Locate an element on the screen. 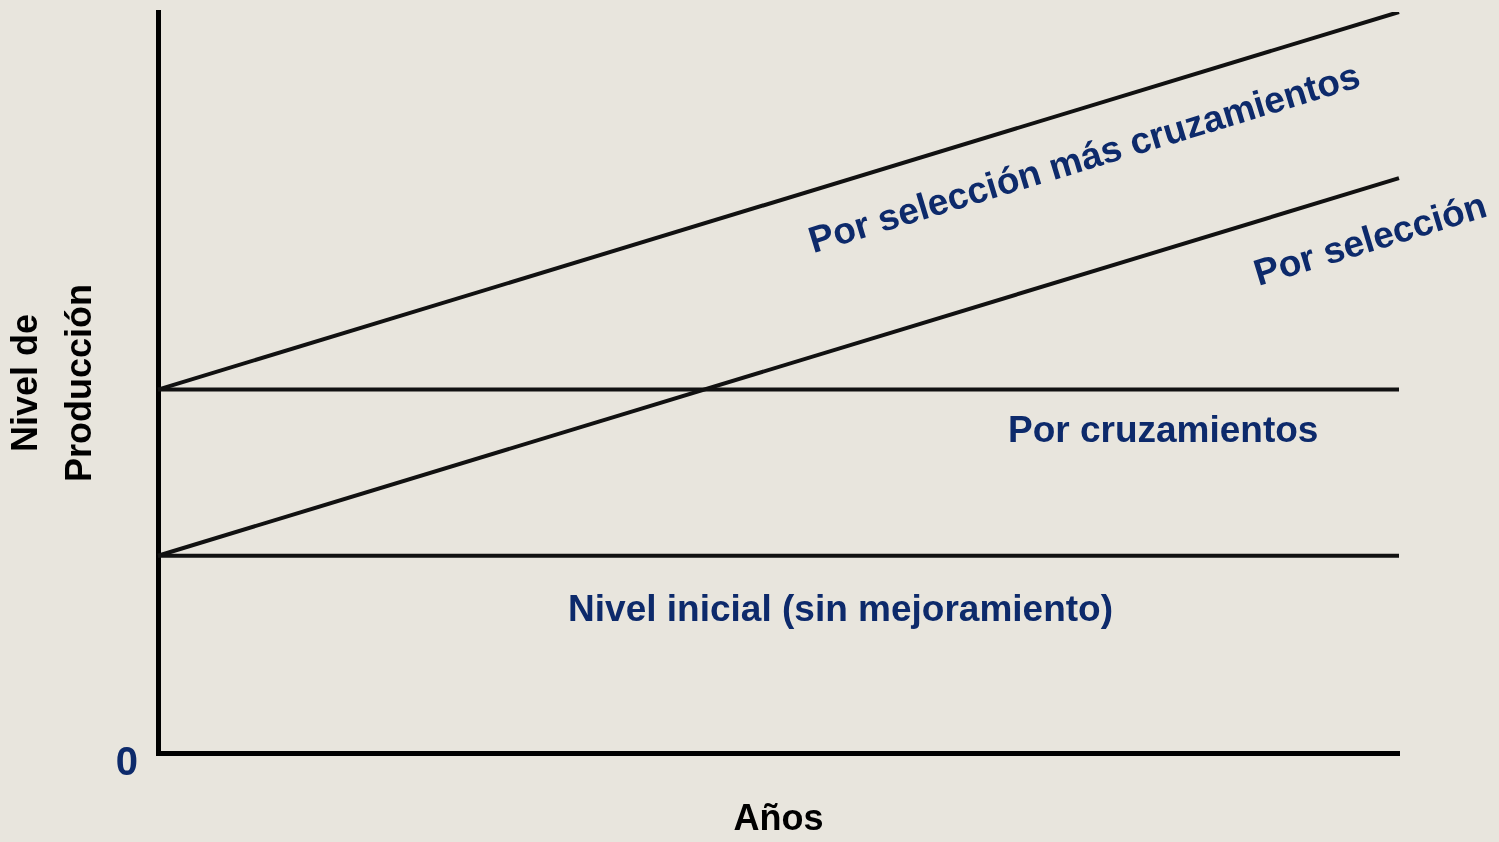 This screenshot has height=842, width=1499. y-axis-title: Nivel de Producción is located at coordinates (51, 382).